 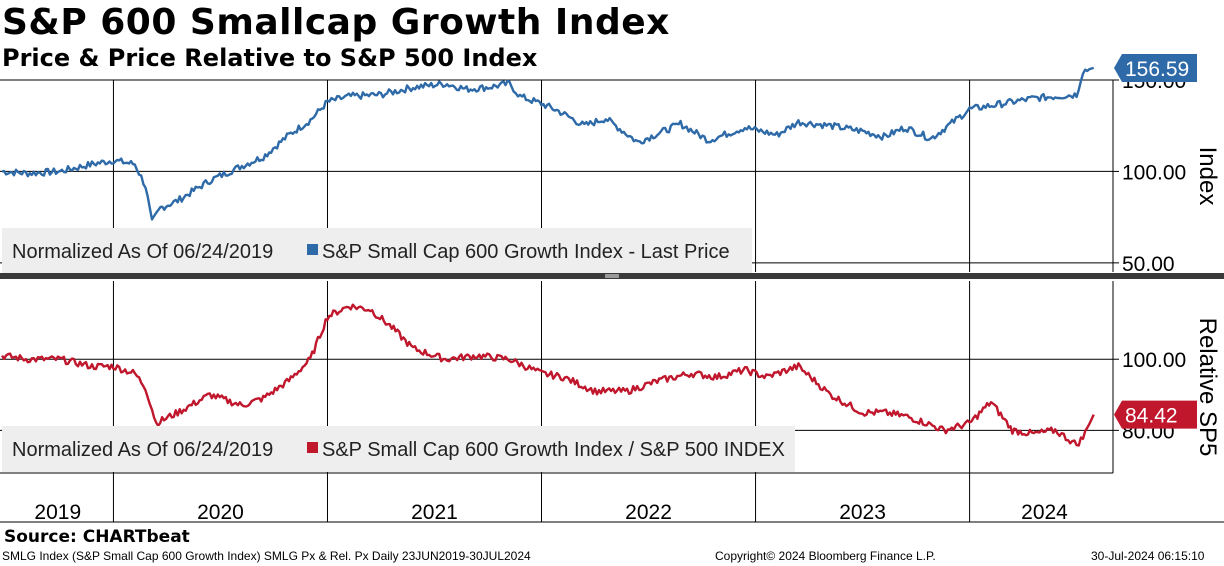 I want to click on panel-separator-grip, so click(x=612, y=276).